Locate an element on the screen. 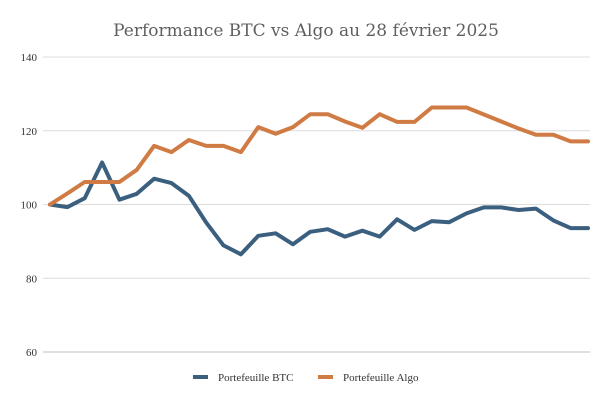 The image size is (612, 403). legend: Portefeuille BTC Portefeuille Algo is located at coordinates (306, 378).